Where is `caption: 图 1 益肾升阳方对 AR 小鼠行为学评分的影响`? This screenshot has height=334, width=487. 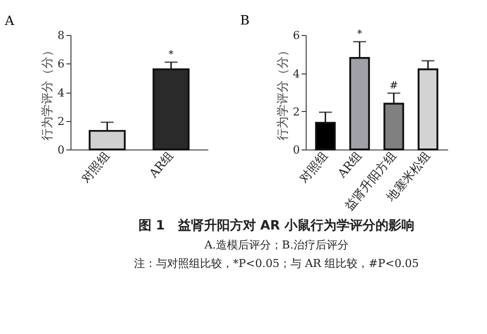 caption: 图 1 益肾升阳方对 AR 小鼠行为学评分的影响 is located at coordinates (276, 225).